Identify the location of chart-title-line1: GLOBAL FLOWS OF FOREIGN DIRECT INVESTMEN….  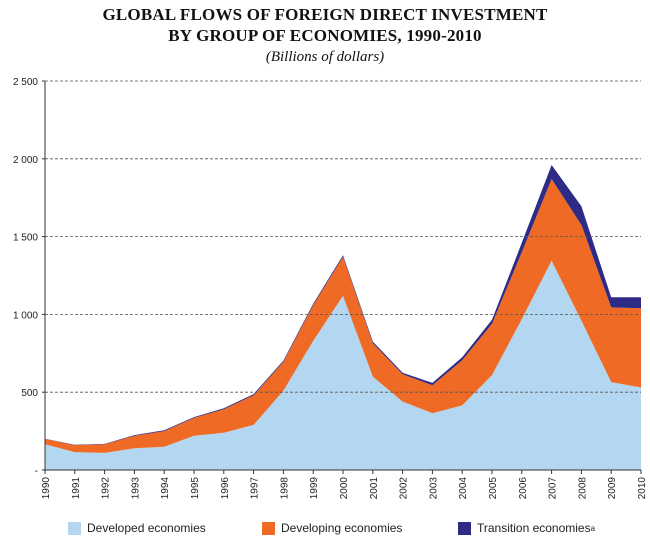
(325, 14).